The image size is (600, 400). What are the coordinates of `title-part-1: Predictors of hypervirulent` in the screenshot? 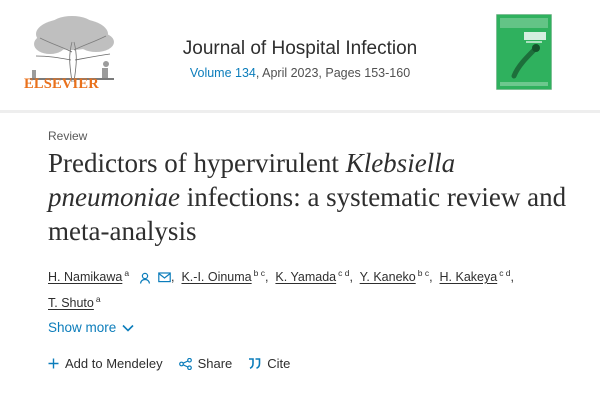 It's located at (197, 163).